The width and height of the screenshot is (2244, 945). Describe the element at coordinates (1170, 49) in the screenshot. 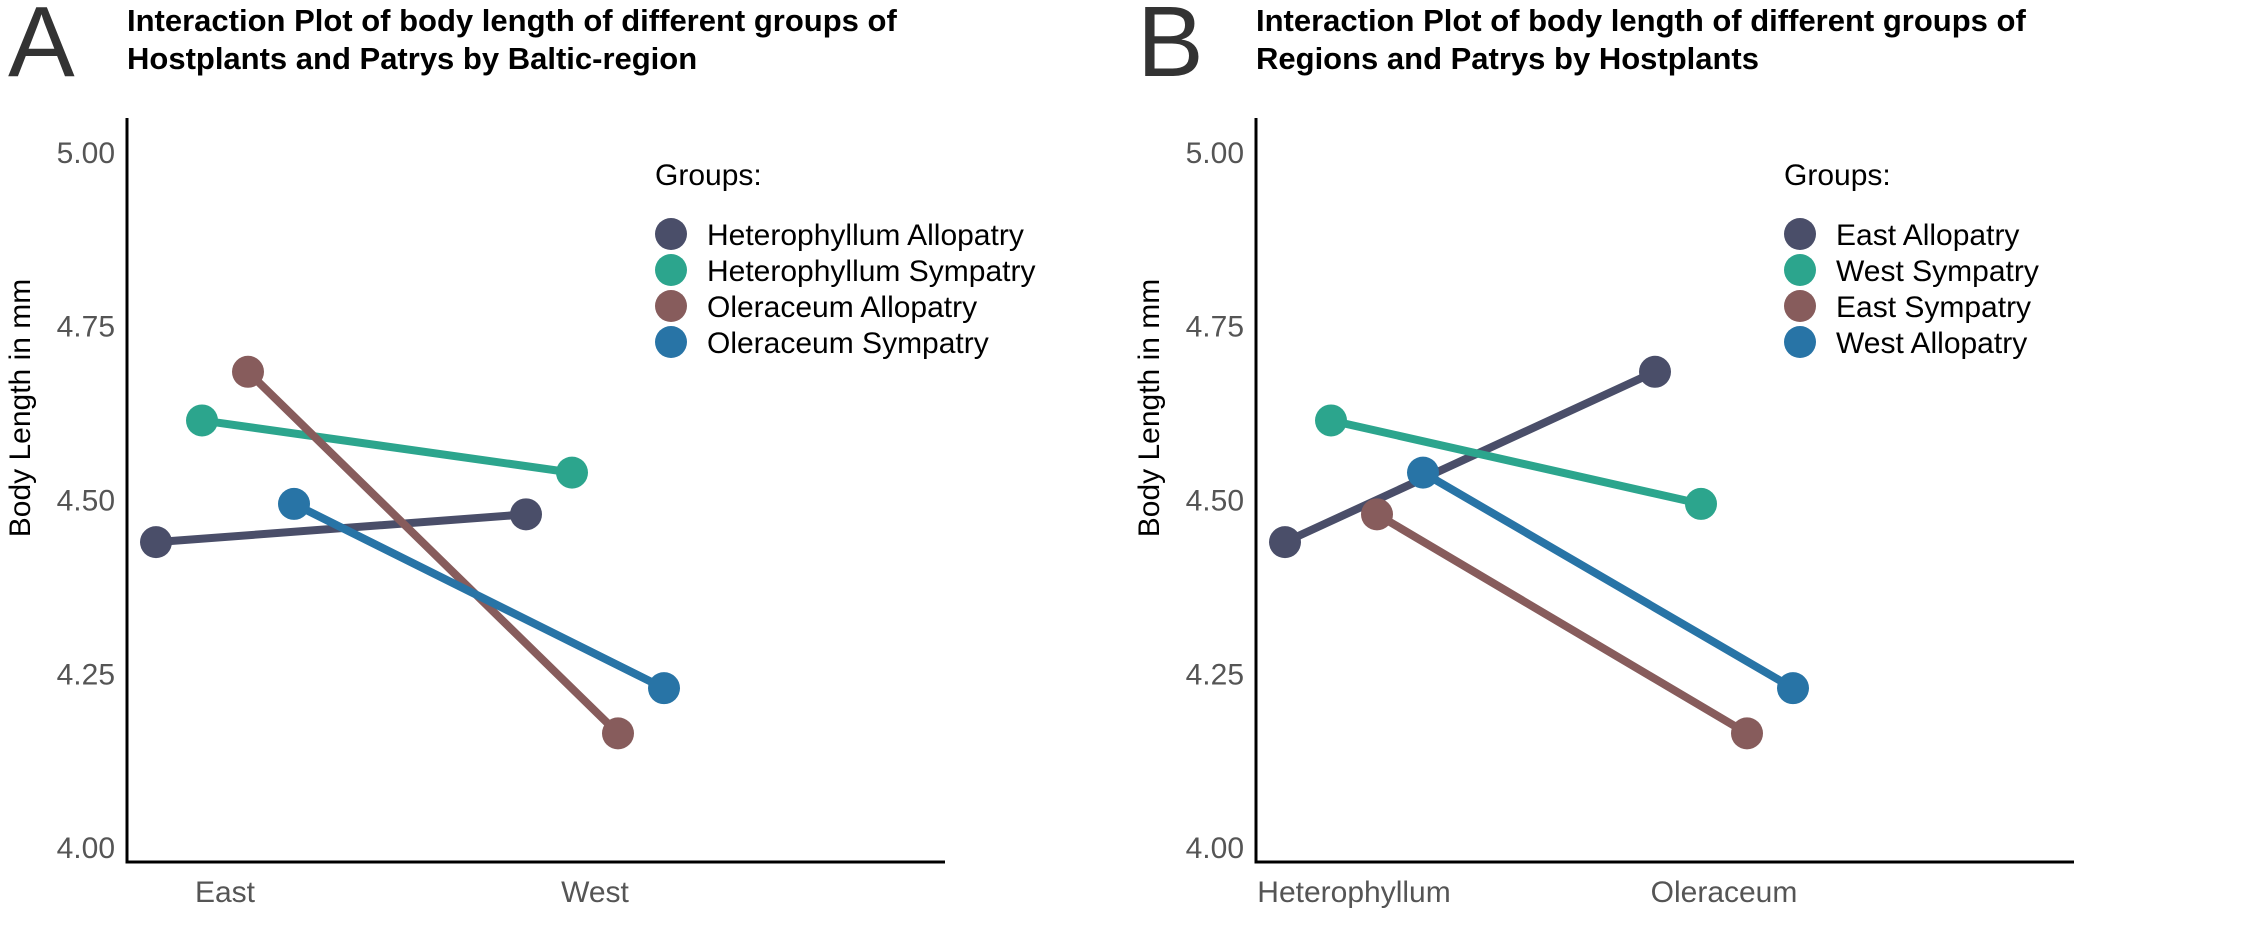

I see `panel-letter: B` at that location.